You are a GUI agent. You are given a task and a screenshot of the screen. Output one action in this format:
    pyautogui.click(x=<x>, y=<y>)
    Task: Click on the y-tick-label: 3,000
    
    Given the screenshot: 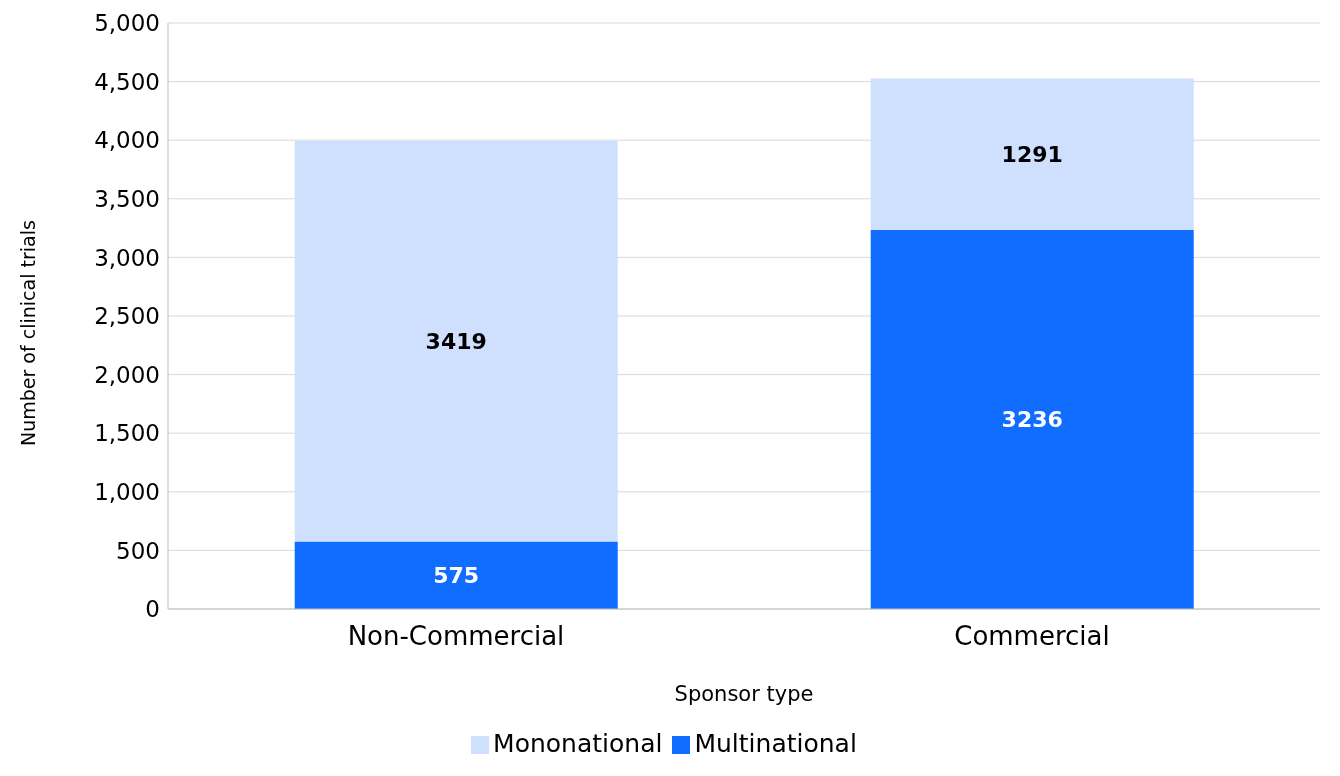 What is the action you would take?
    pyautogui.click(x=127, y=257)
    